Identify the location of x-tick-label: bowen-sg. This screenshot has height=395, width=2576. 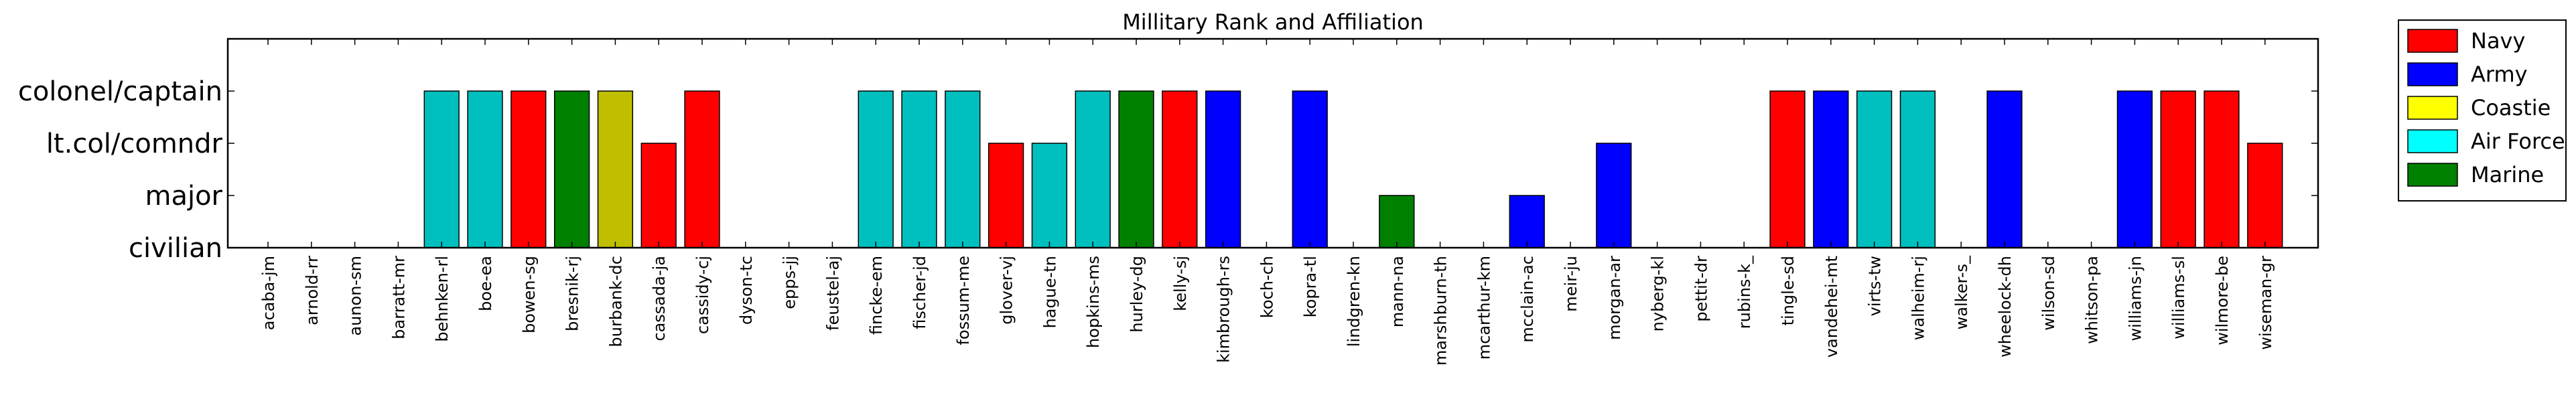
(529, 294).